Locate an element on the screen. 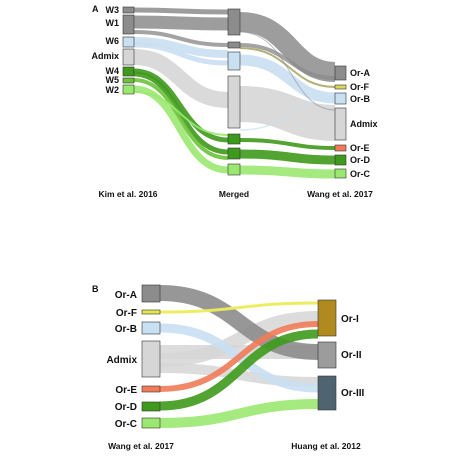 The image size is (474, 463). label-admix-a-right: Admix is located at coordinates (364, 124).